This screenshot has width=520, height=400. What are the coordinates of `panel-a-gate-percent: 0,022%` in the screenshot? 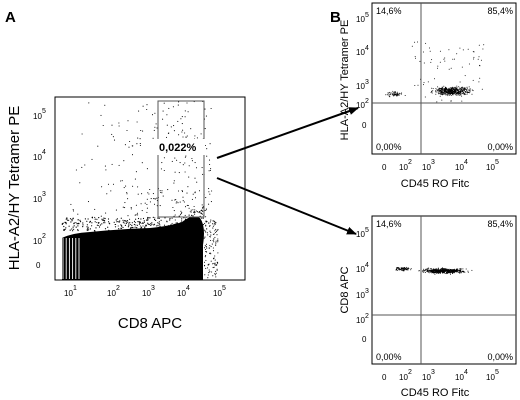 It's located at (178, 148).